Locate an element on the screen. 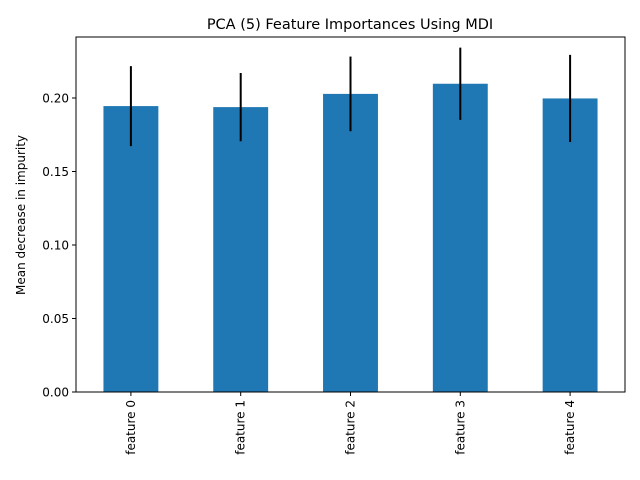  x-tick-label-2: feature 2 is located at coordinates (351, 427).